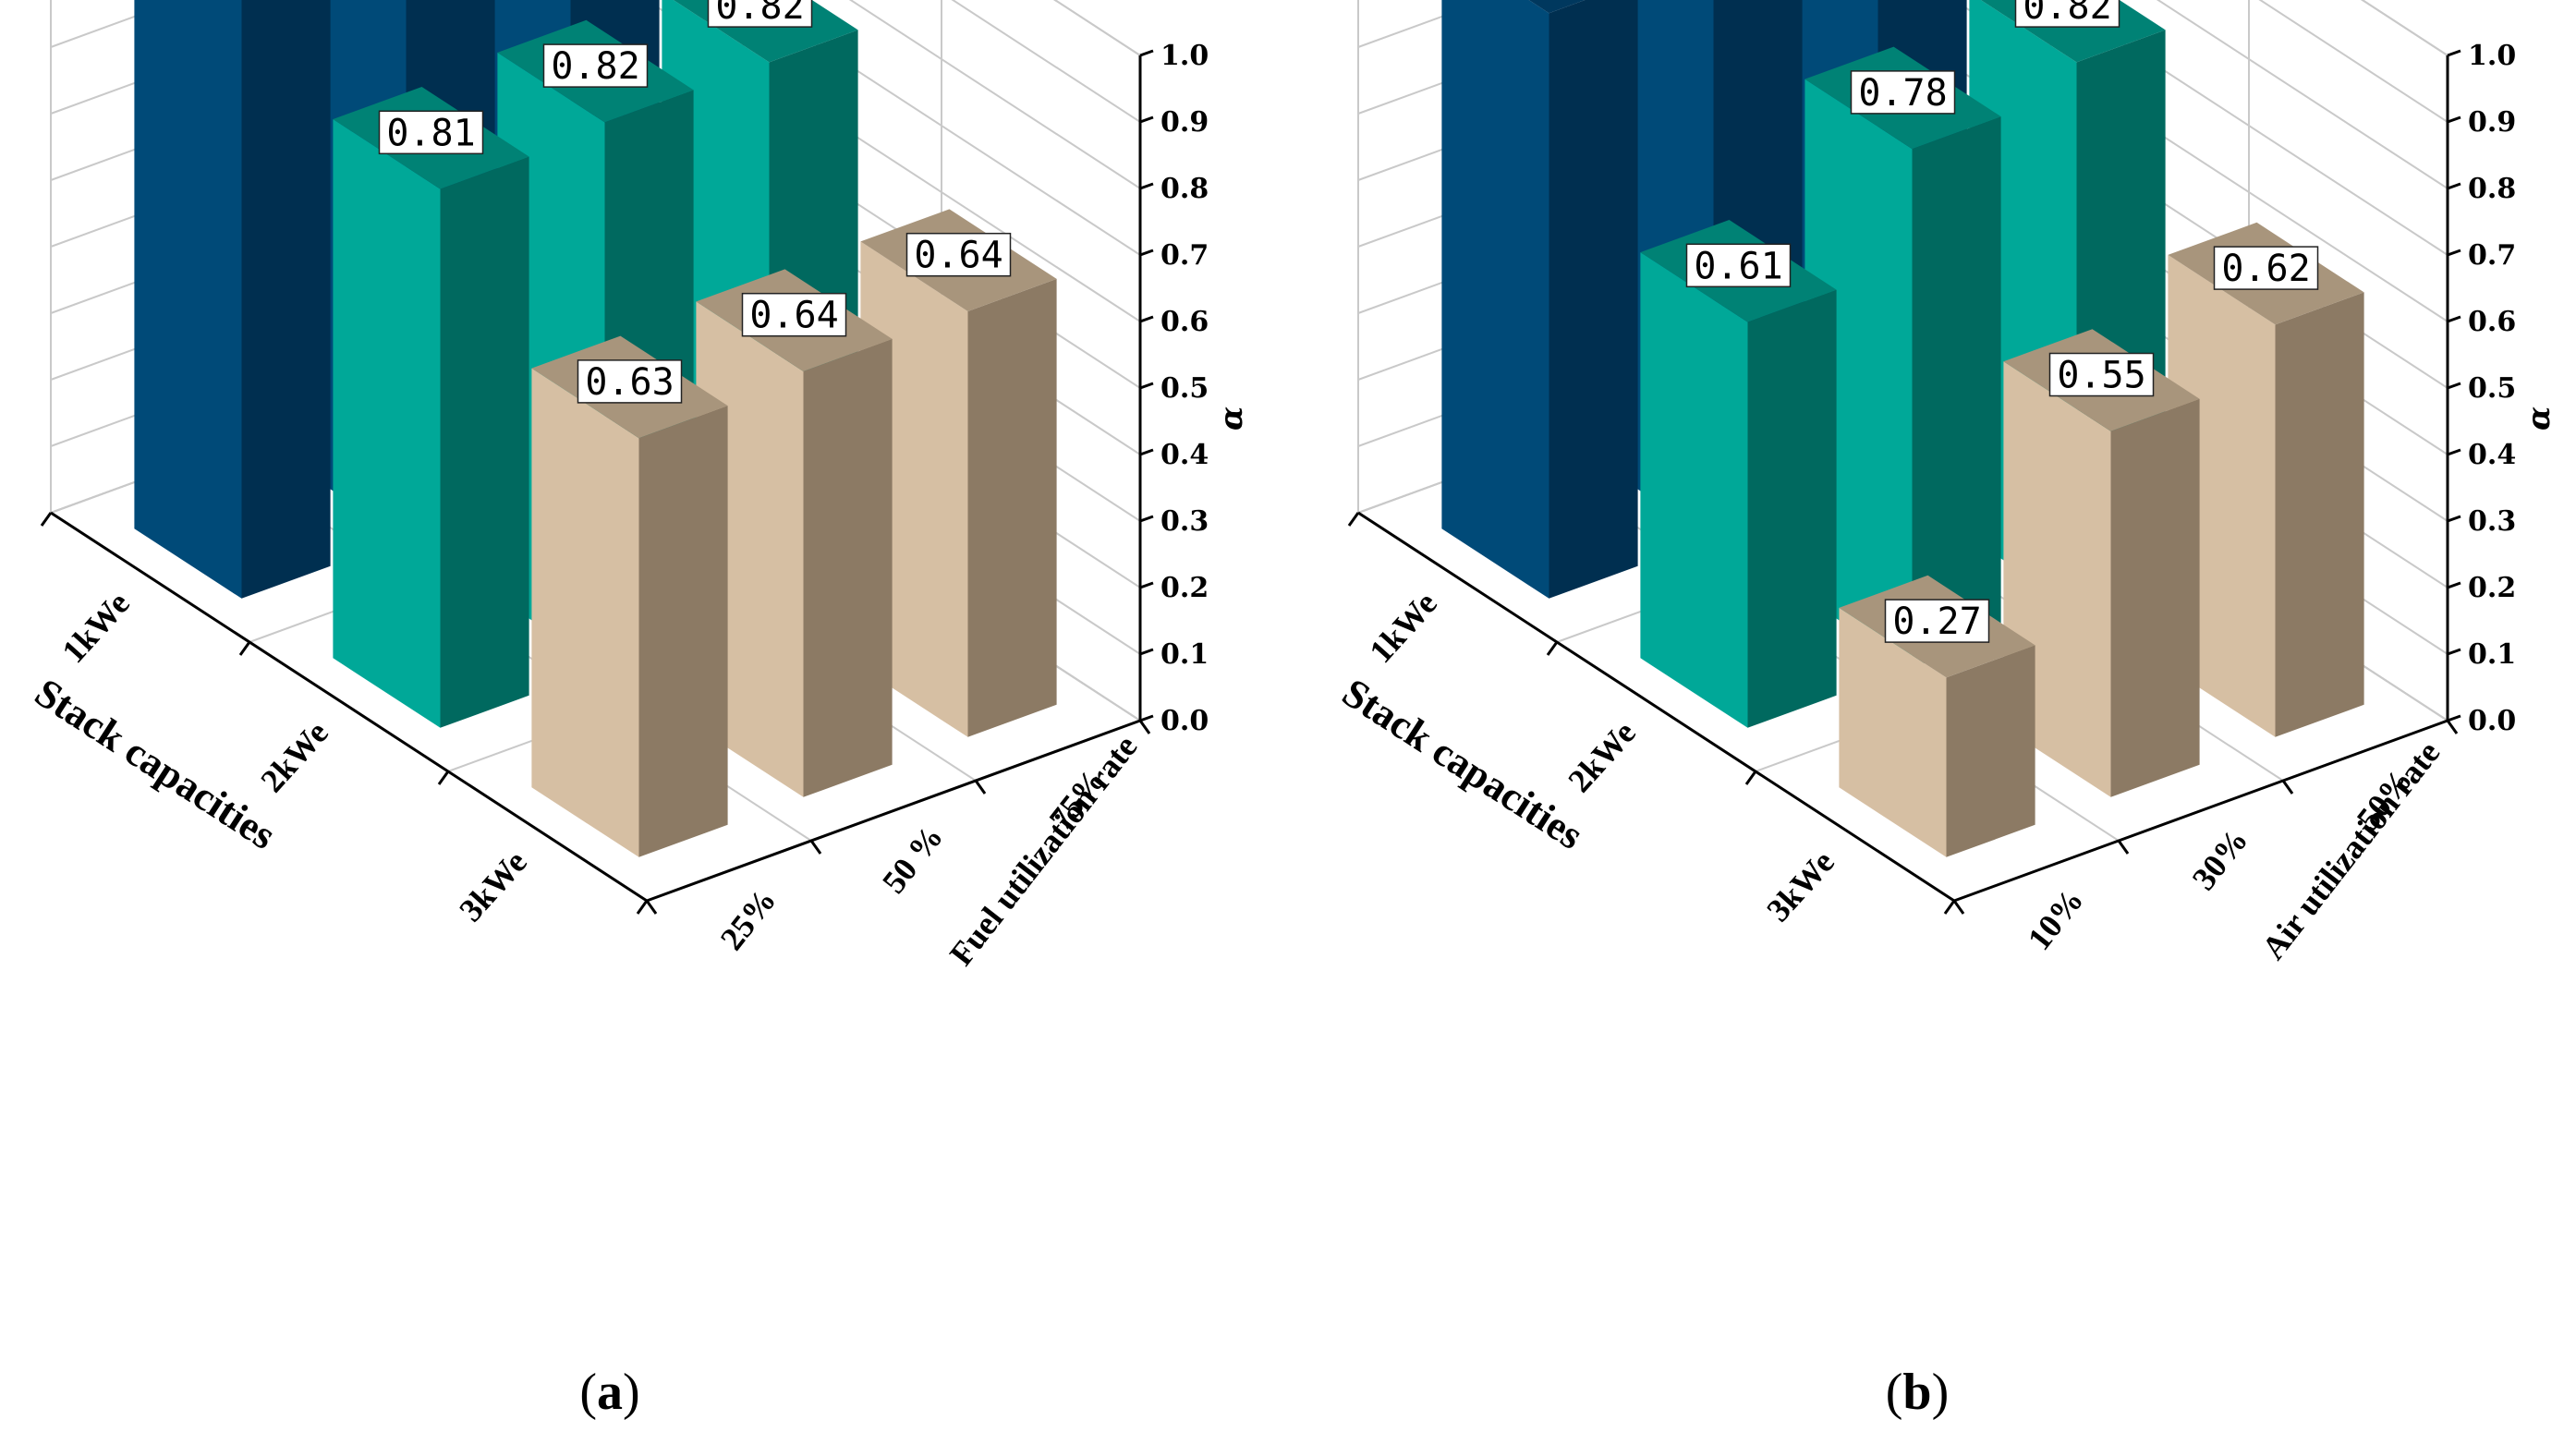 The height and width of the screenshot is (1456, 2576). I want to click on y-category-label: 50 %, so click(912, 859).